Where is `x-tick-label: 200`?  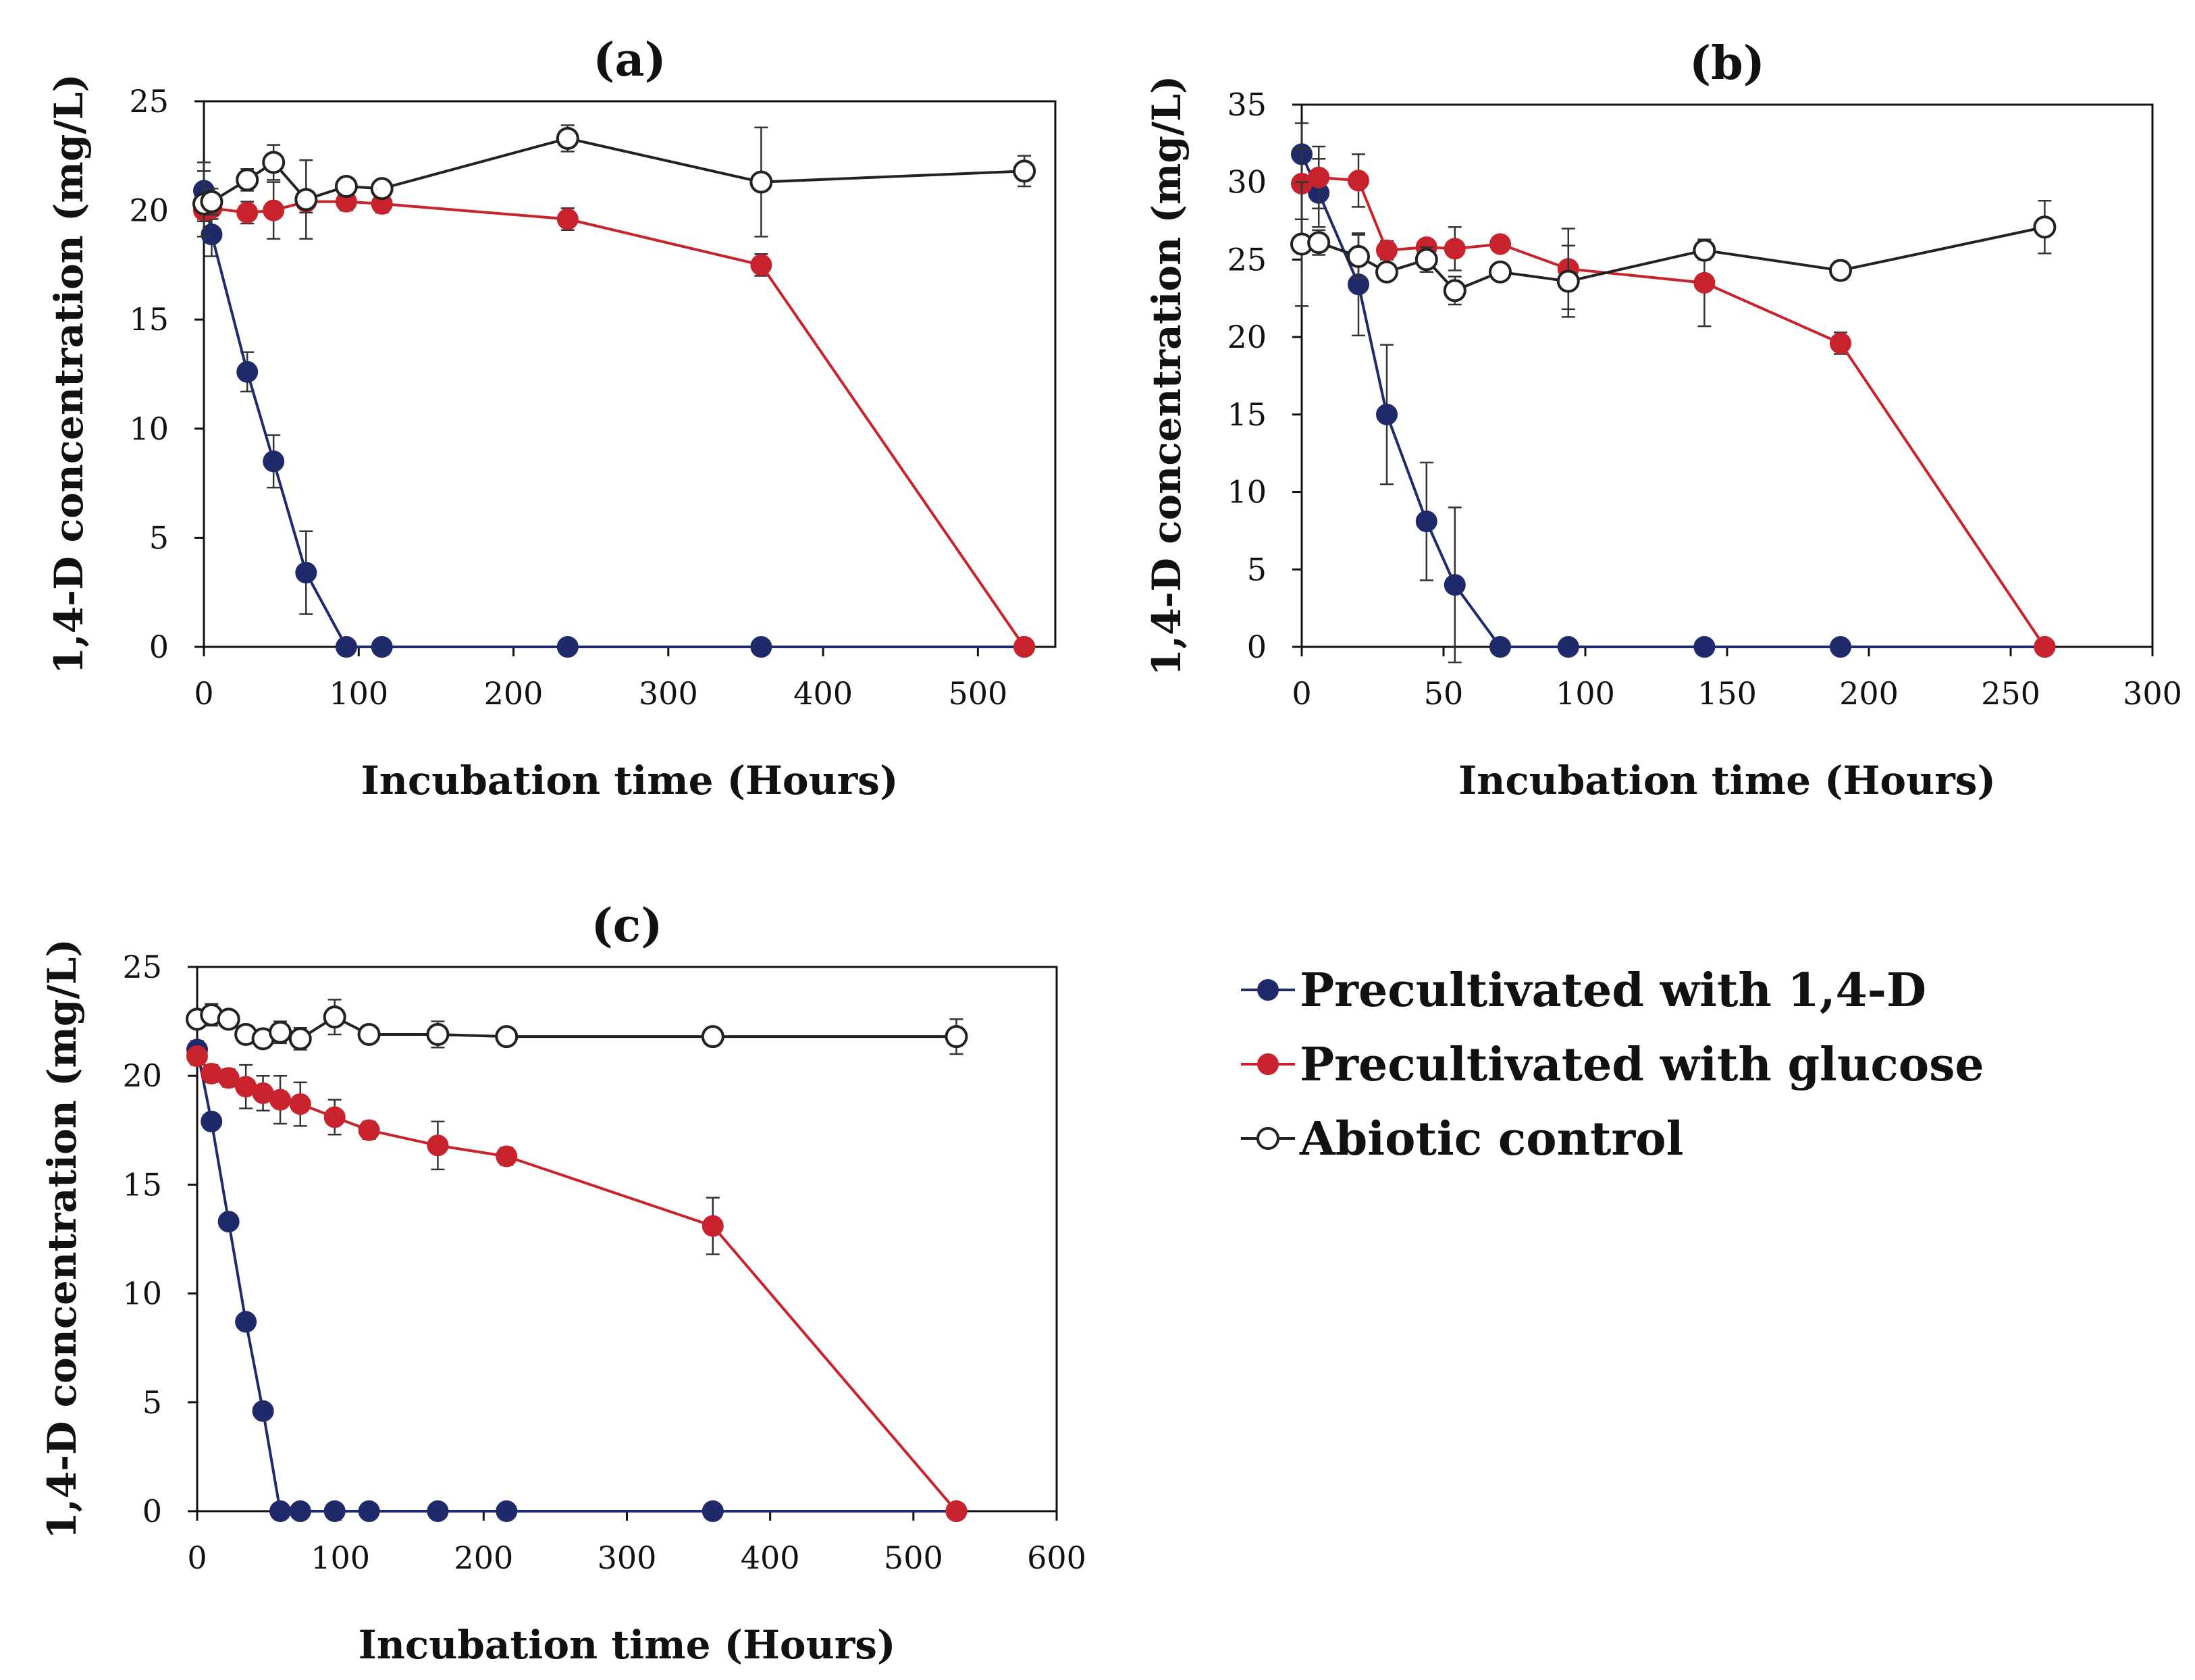 x-tick-label: 200 is located at coordinates (483, 1558).